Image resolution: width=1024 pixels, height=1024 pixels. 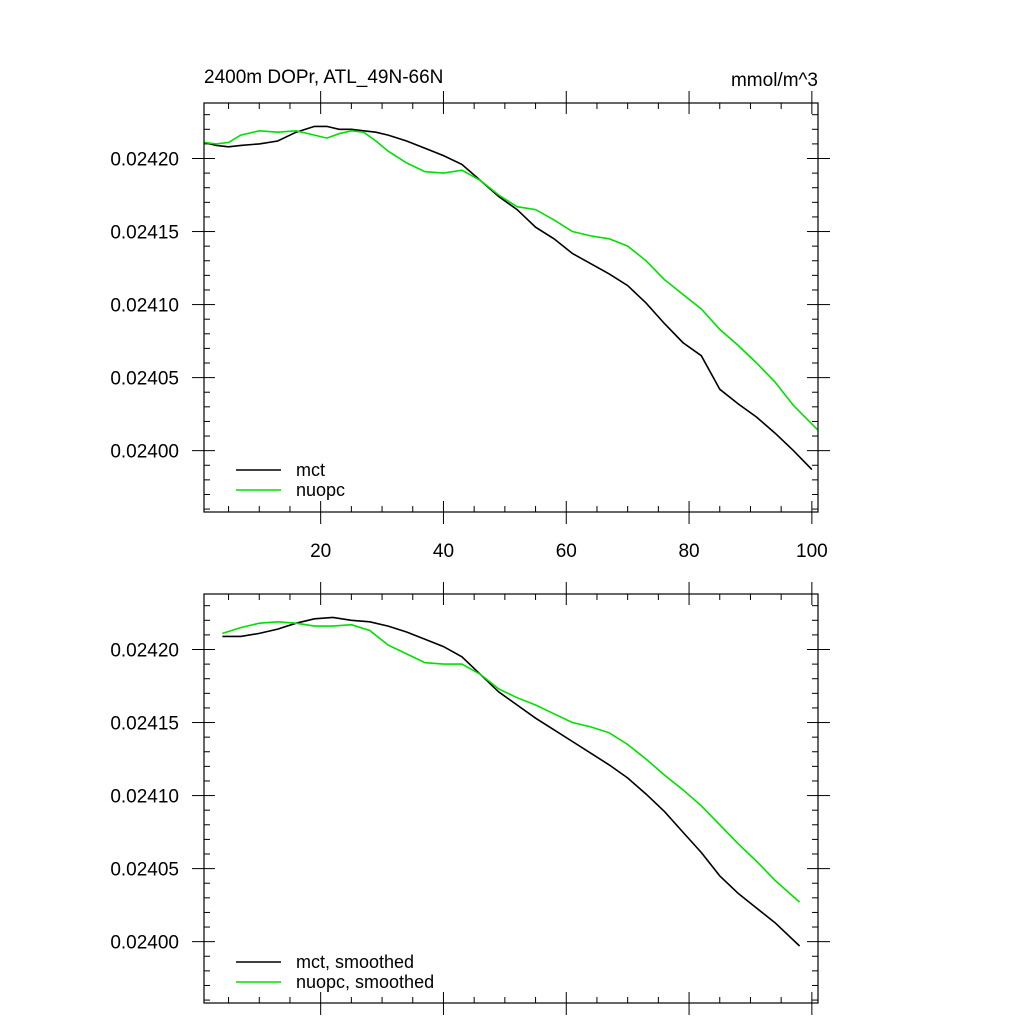 I want to click on x-tick-label: 40, so click(x=443, y=551).